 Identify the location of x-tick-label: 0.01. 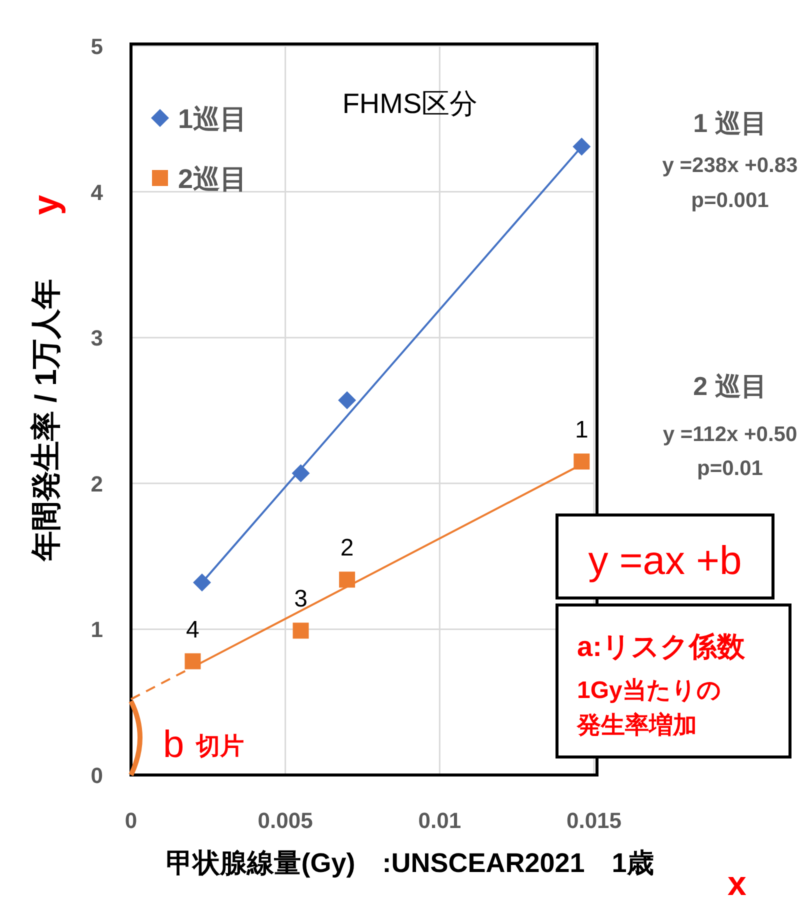
(440, 820).